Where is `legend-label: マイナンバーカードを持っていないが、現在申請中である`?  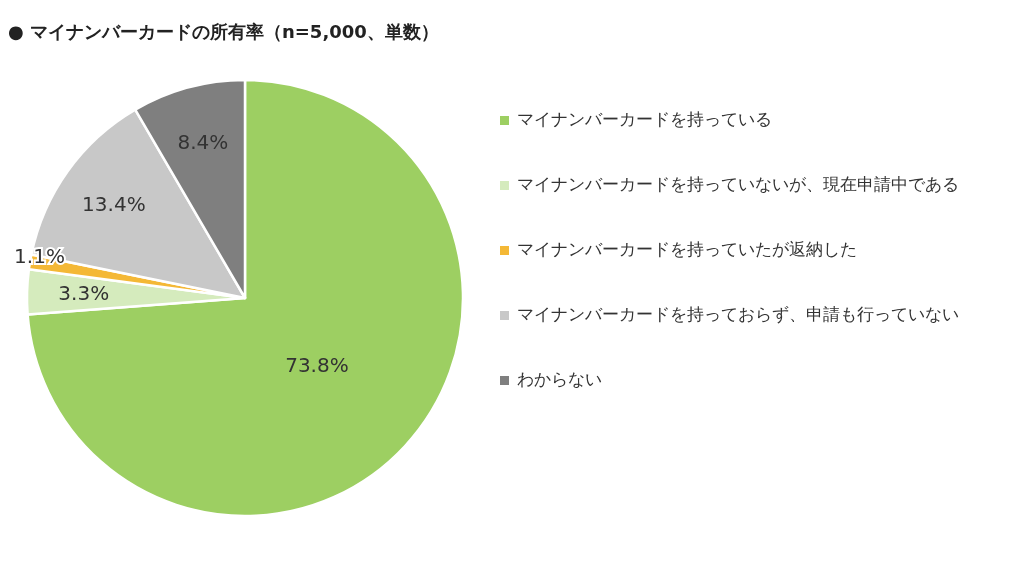 legend-label: マイナンバーカードを持っていないが、現在申請中である is located at coordinates (738, 184).